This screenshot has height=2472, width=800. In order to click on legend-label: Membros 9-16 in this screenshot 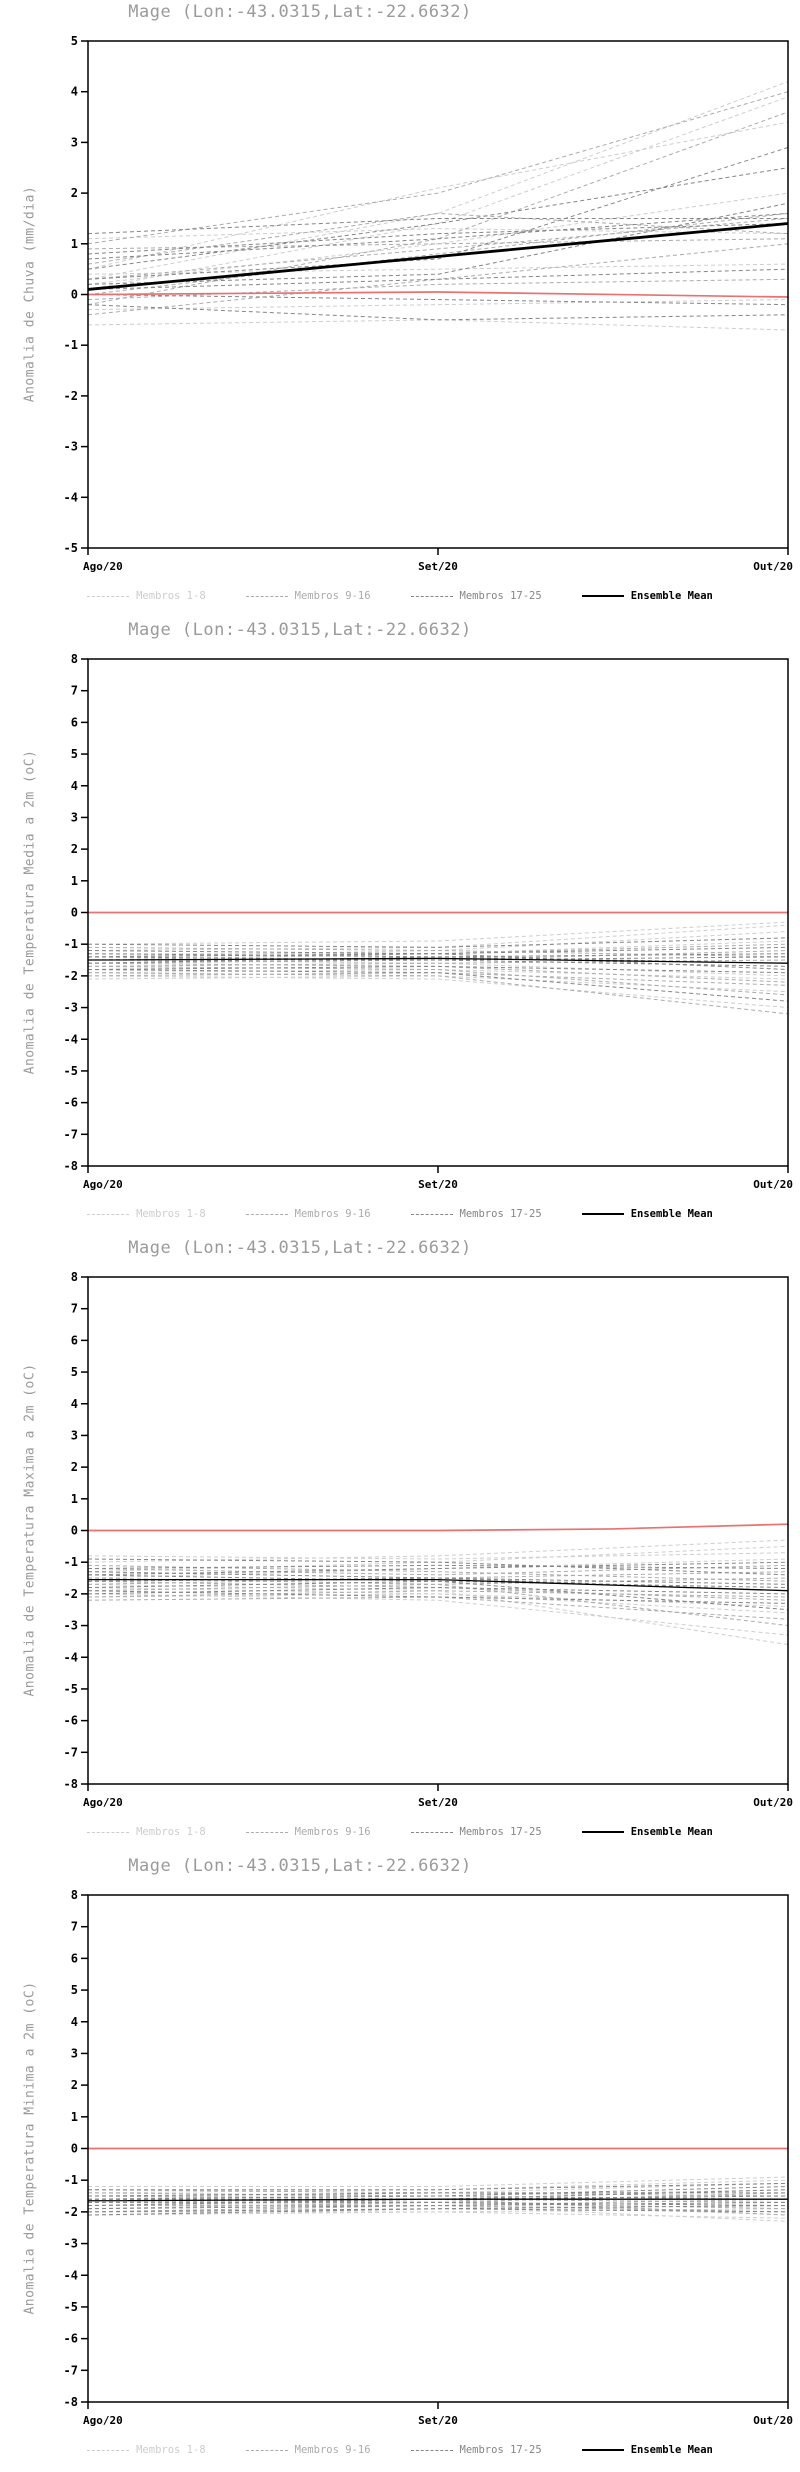, I will do `click(332, 2450)`.